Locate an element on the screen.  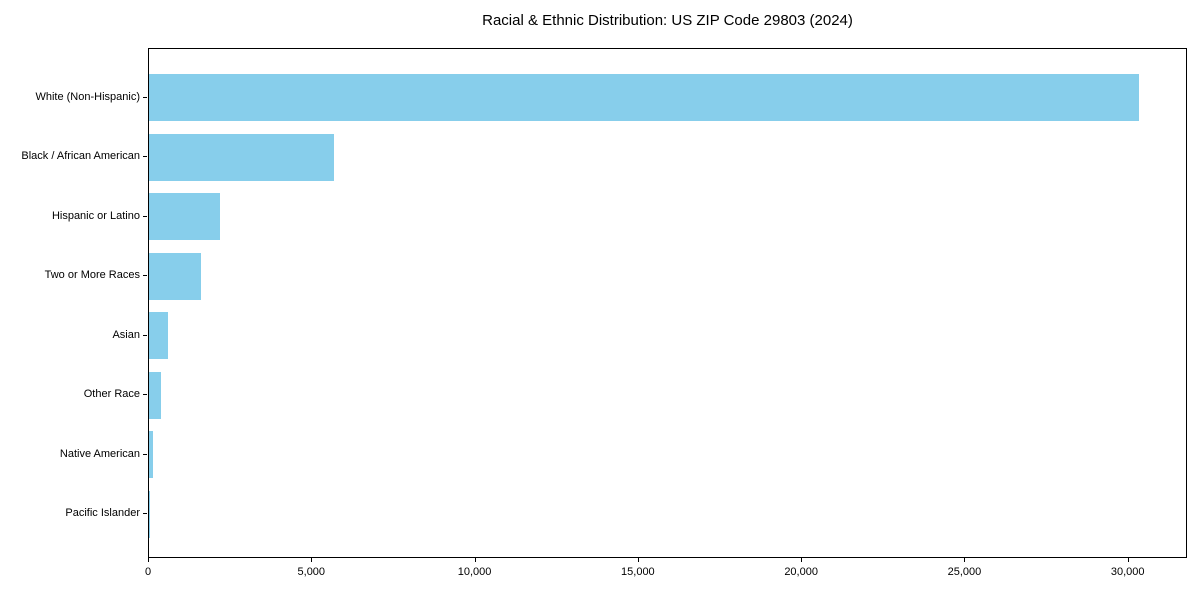
y-tick-label: Asian is located at coordinates (126, 334).